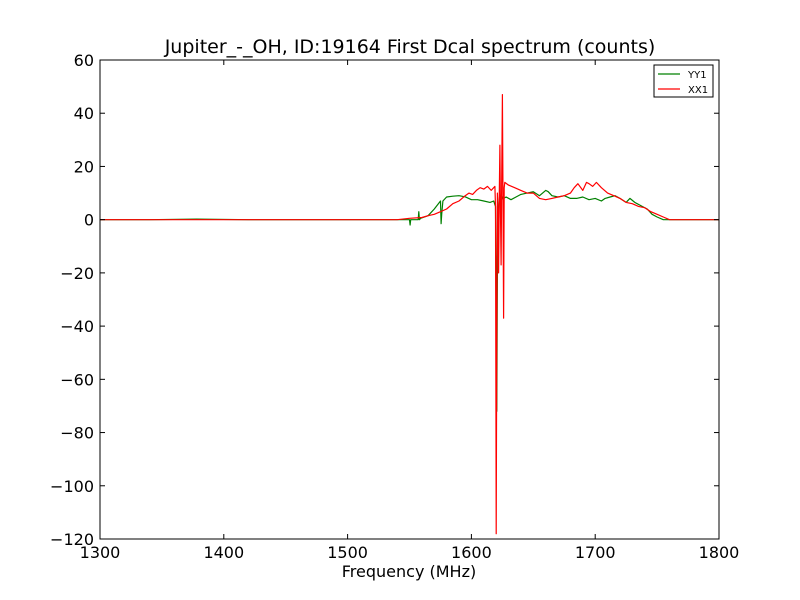 This screenshot has height=600, width=800. Describe the element at coordinates (89, 220) in the screenshot. I see `y-tick-label: 0` at that location.